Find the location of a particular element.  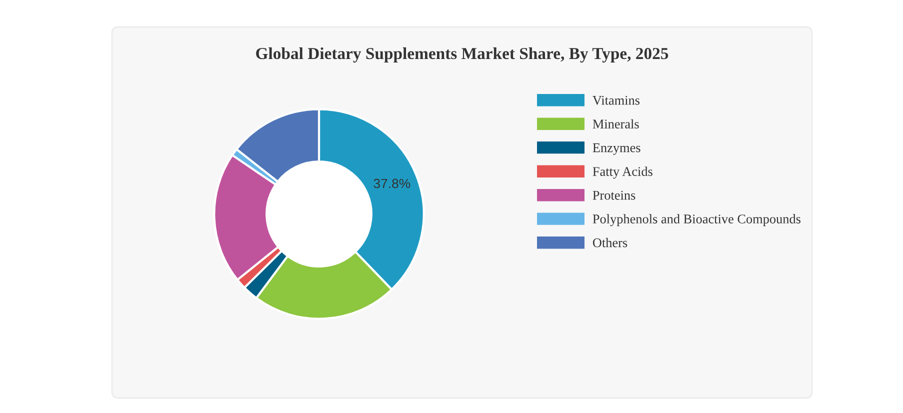

data-label: 37.8% is located at coordinates (392, 183).